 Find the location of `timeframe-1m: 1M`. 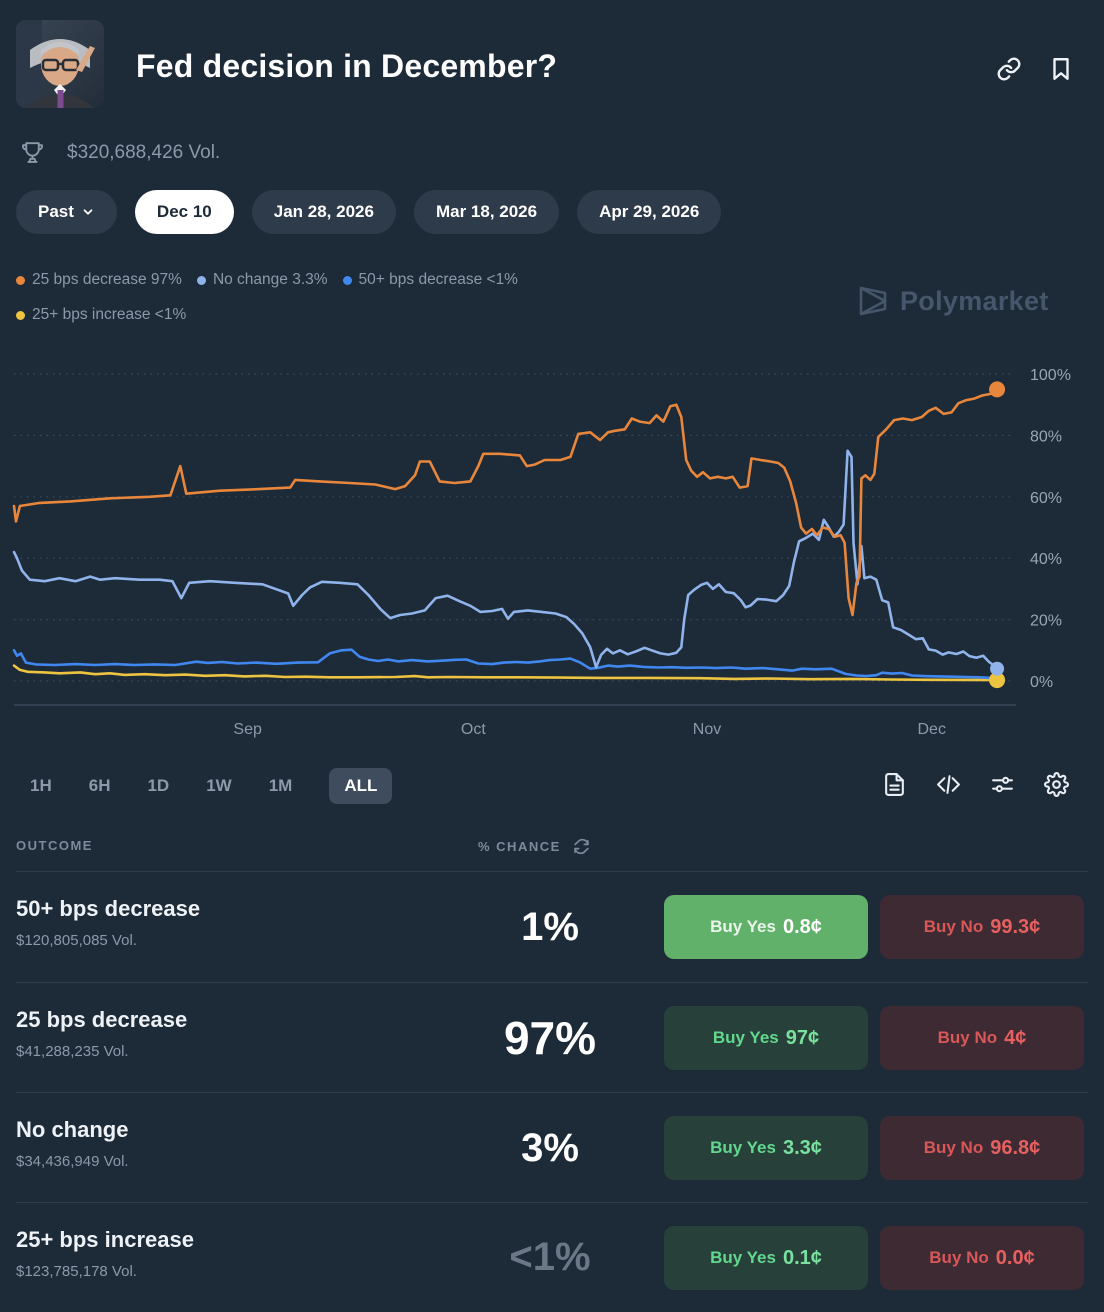

timeframe-1m: 1M is located at coordinates (280, 785).